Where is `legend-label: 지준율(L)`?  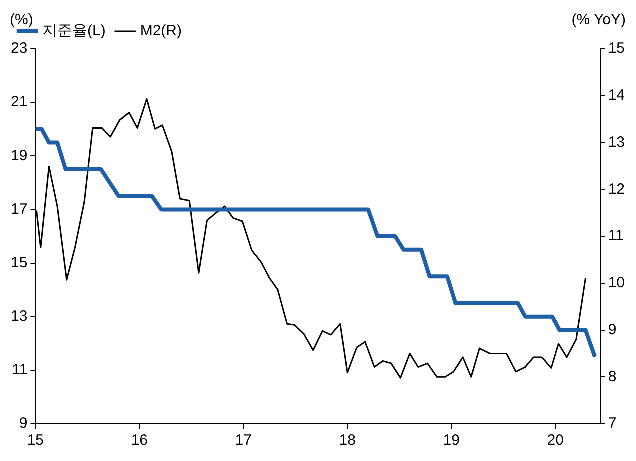
legend-label: 지준율(L) is located at coordinates (74, 31).